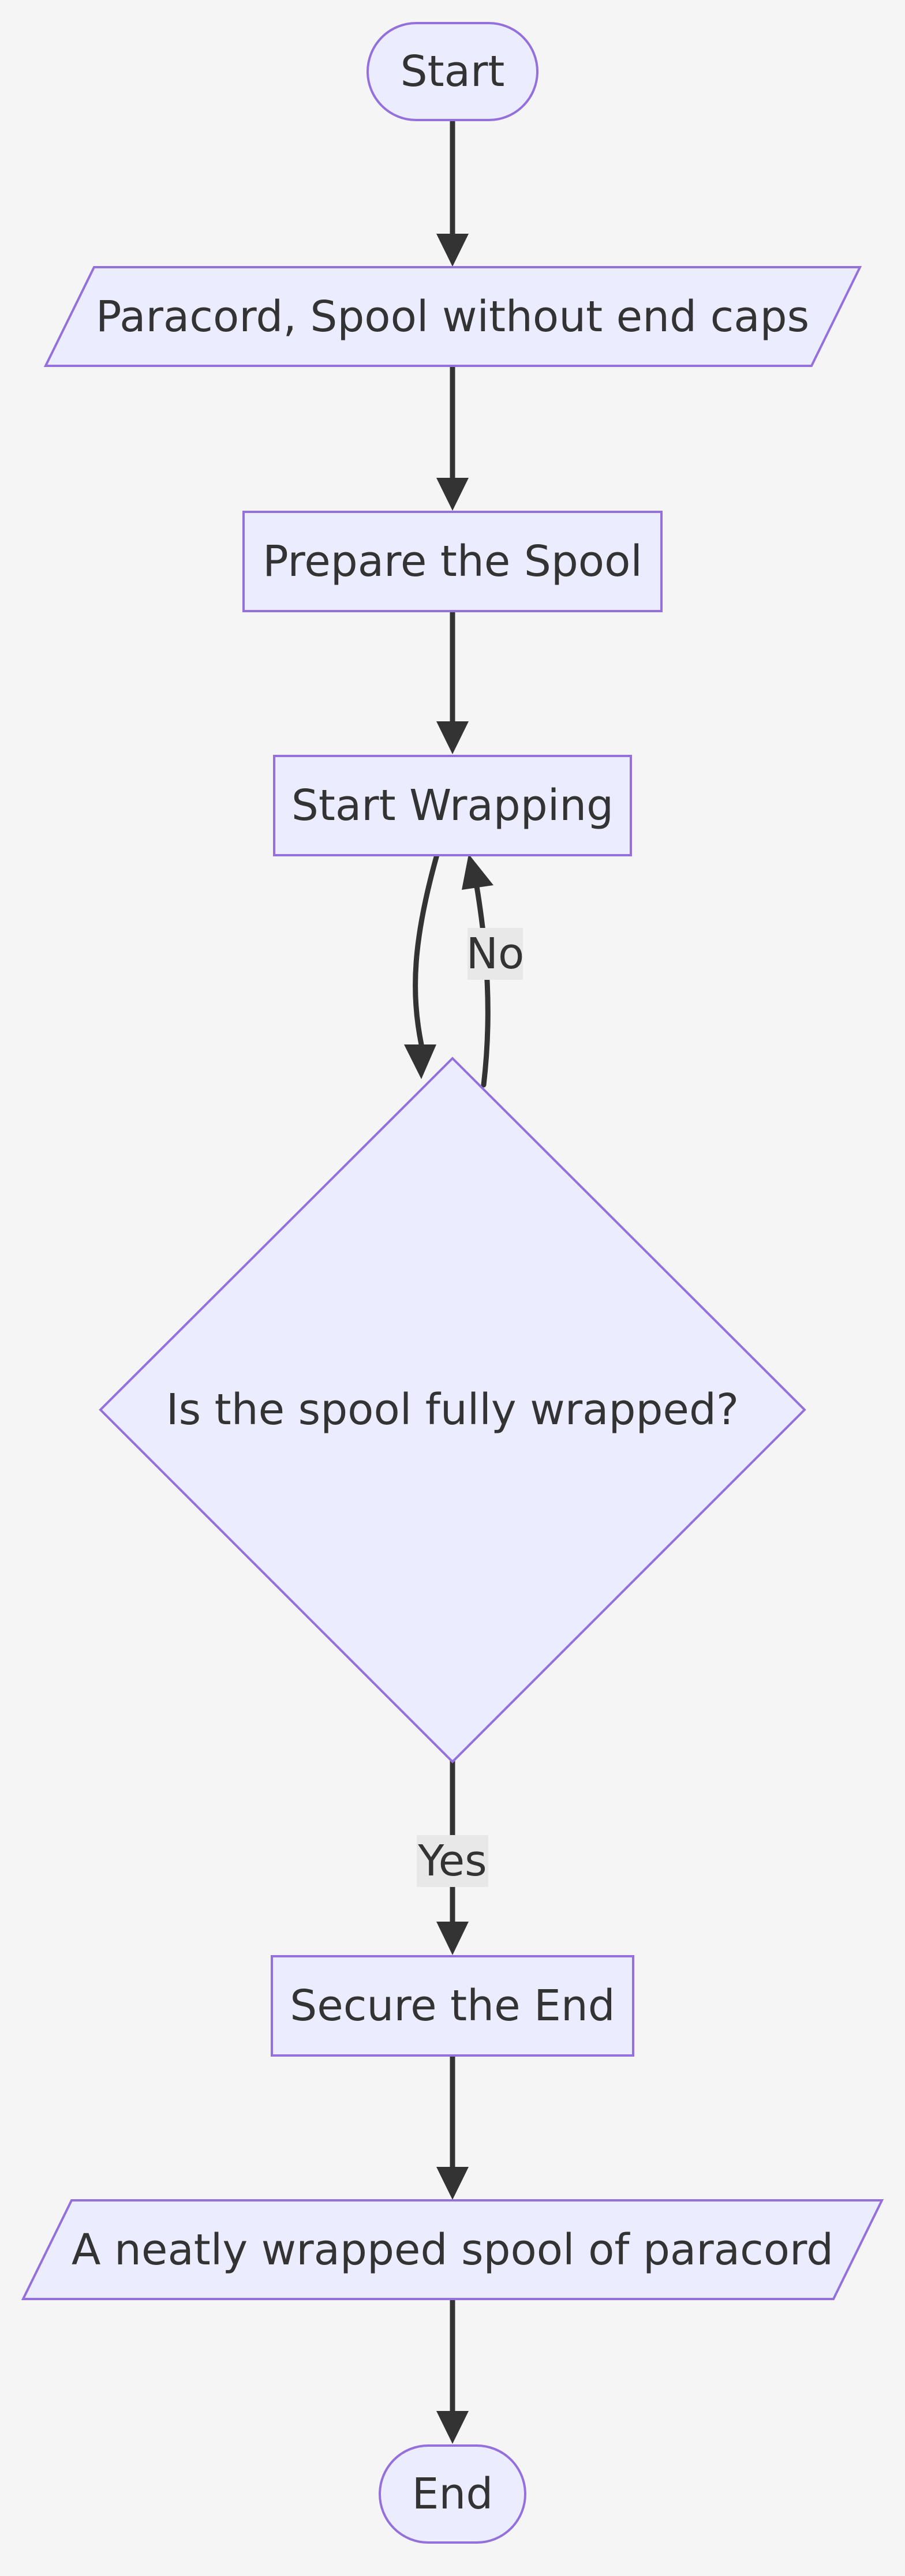 Image resolution: width=905 pixels, height=2576 pixels. I want to click on node-output-label: A neatly wrapped spool of paracord, so click(452, 2250).